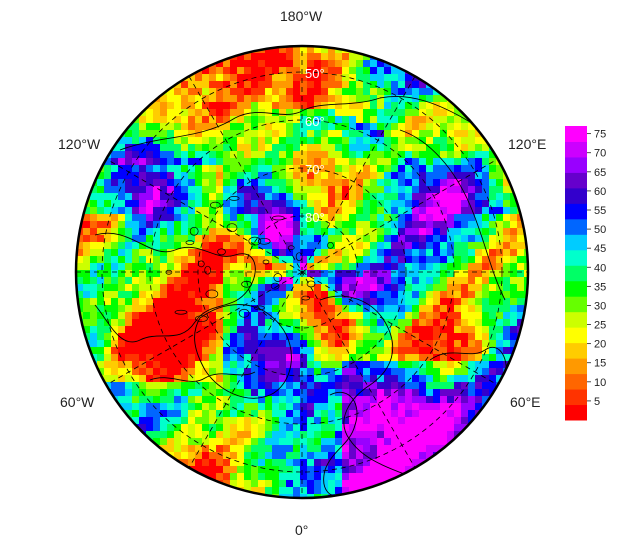  I want to click on colorbar-tick-label: 75, so click(600, 135).